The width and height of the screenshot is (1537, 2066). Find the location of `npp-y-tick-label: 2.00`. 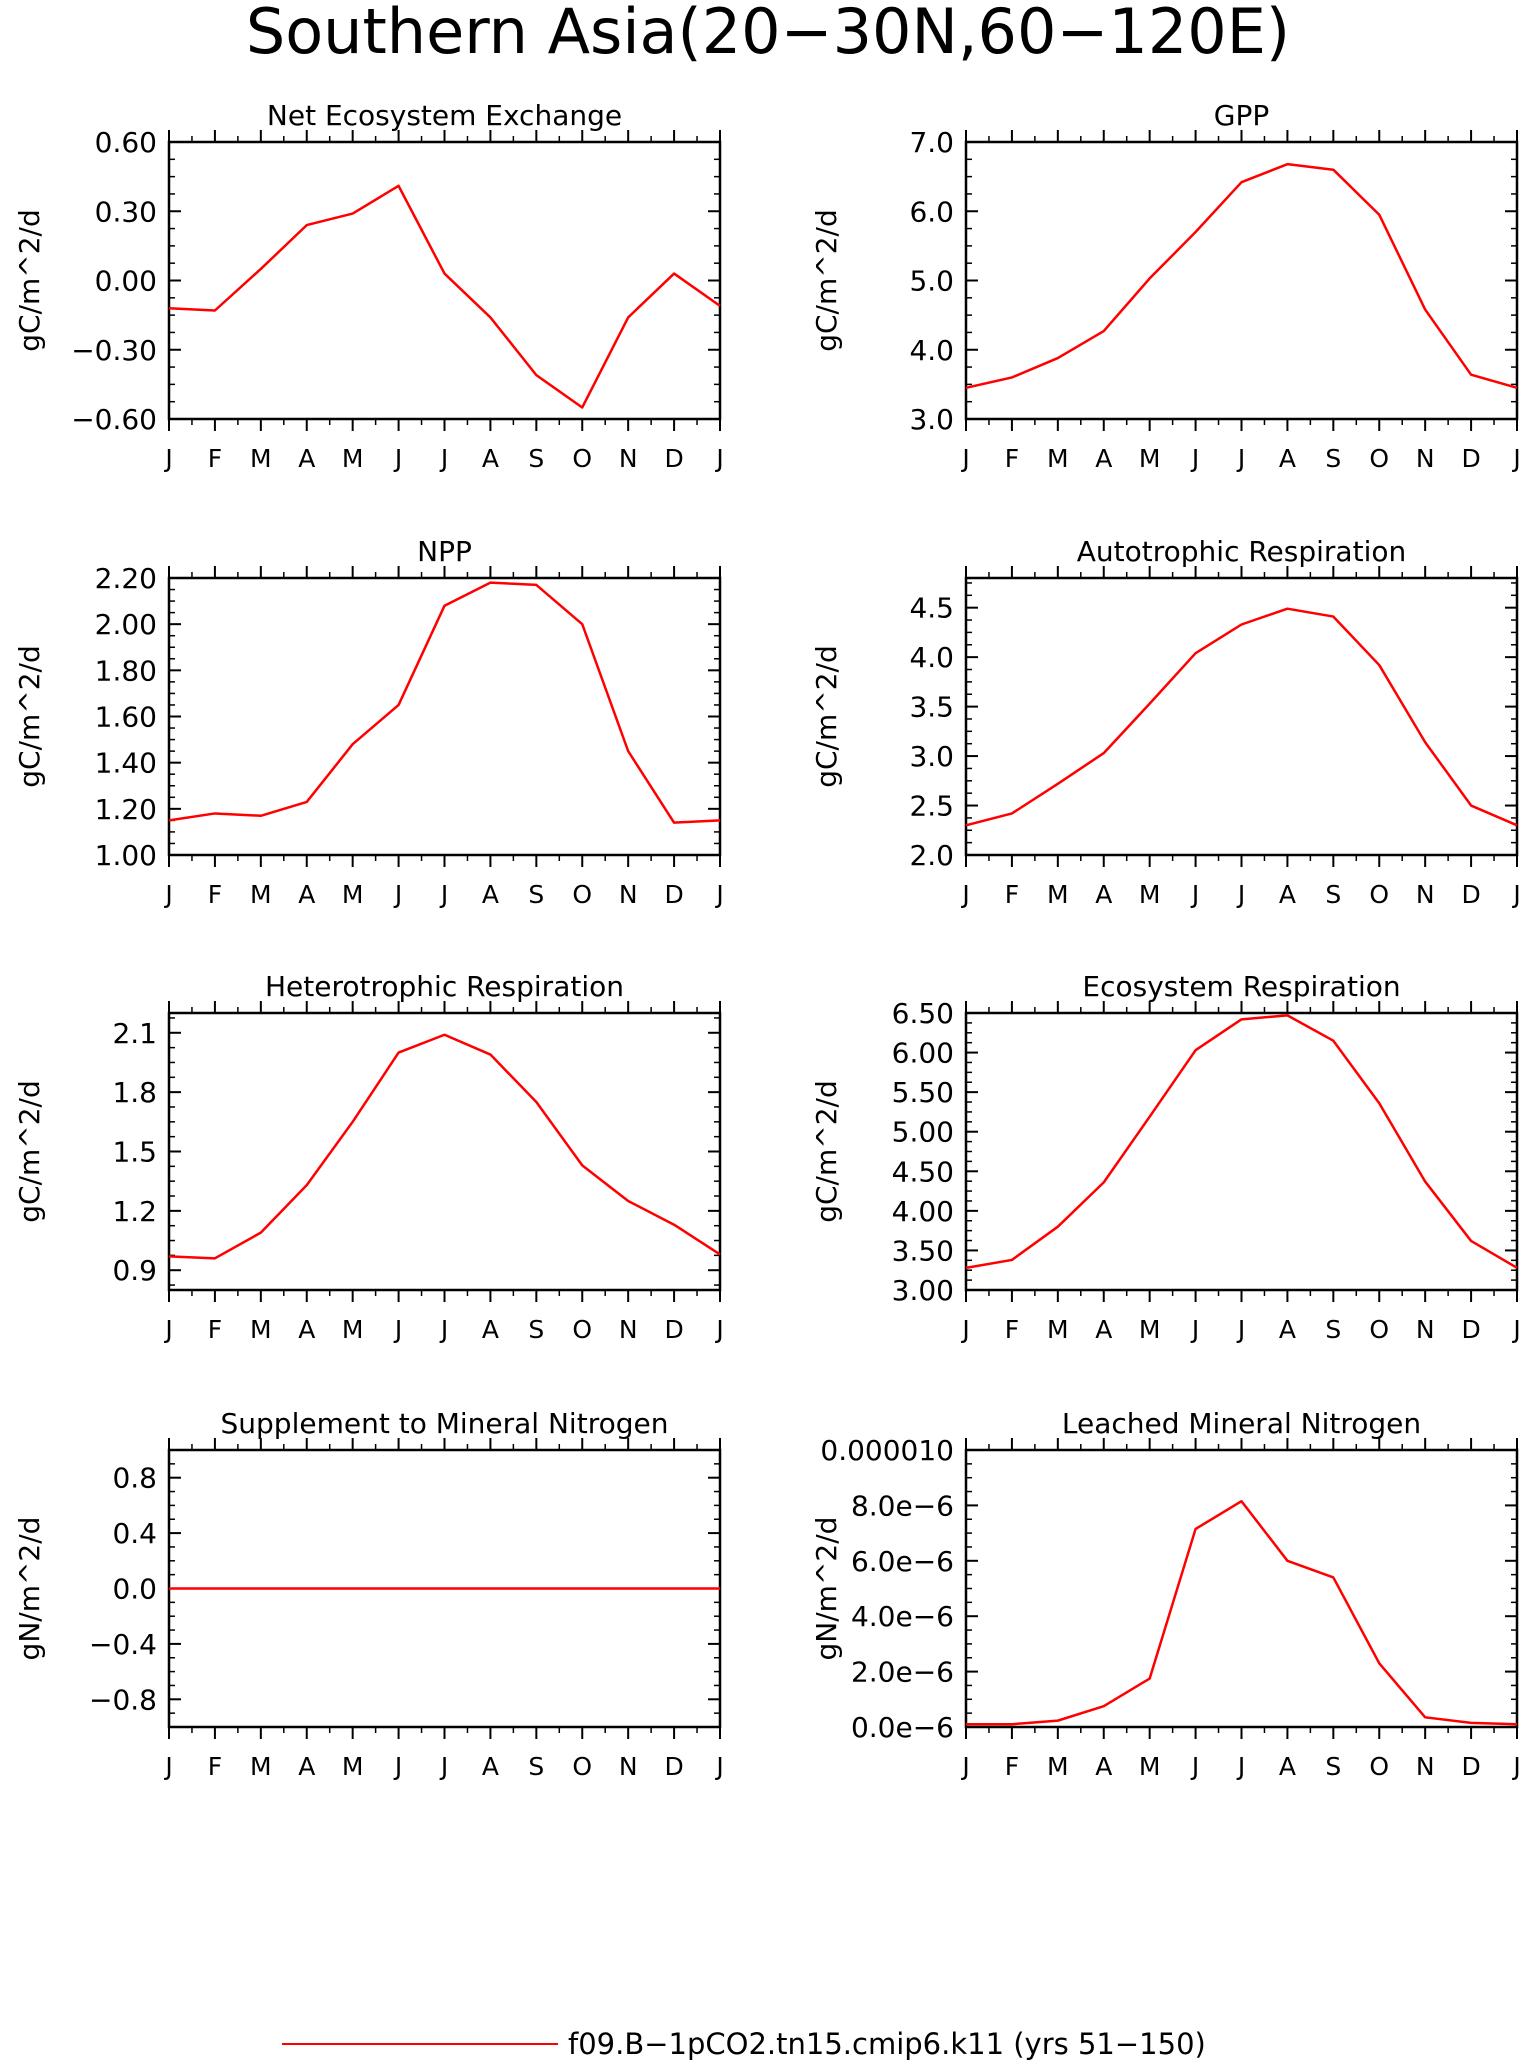

npp-y-tick-label: 2.00 is located at coordinates (126, 624).